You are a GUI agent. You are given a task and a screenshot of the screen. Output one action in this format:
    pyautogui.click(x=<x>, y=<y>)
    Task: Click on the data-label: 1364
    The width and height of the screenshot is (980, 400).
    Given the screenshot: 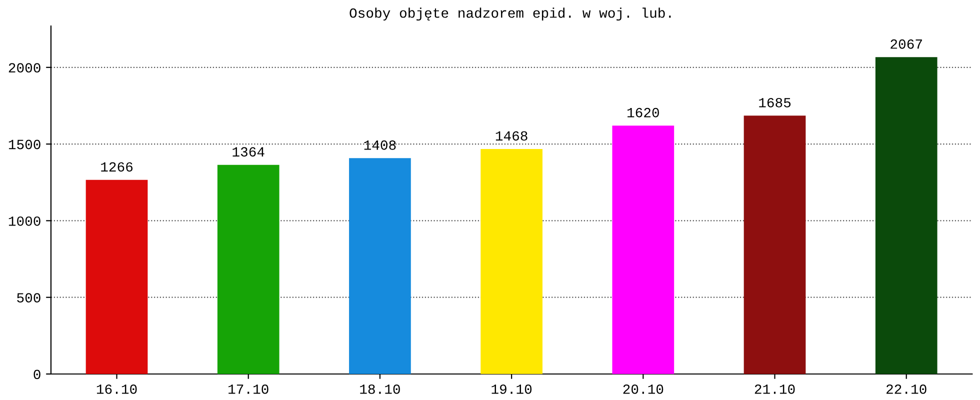 What is the action you would take?
    pyautogui.click(x=248, y=152)
    